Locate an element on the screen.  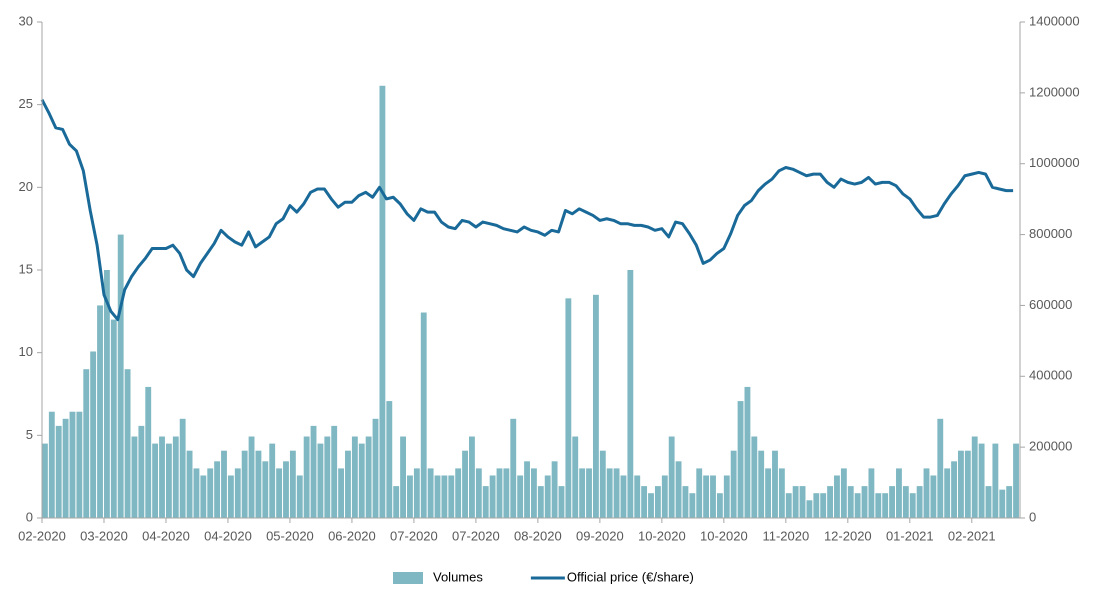
x-tick-label: 03-2020 is located at coordinates (104, 535).